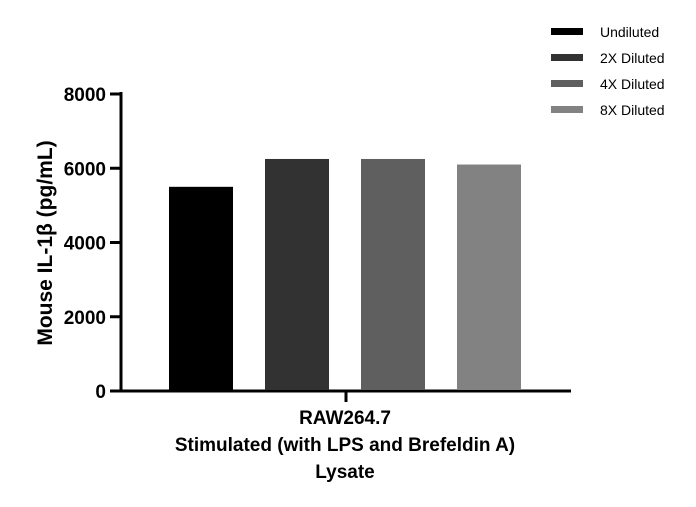 This screenshot has width=696, height=507. I want to click on y-tick-label: 4000, so click(85, 244).